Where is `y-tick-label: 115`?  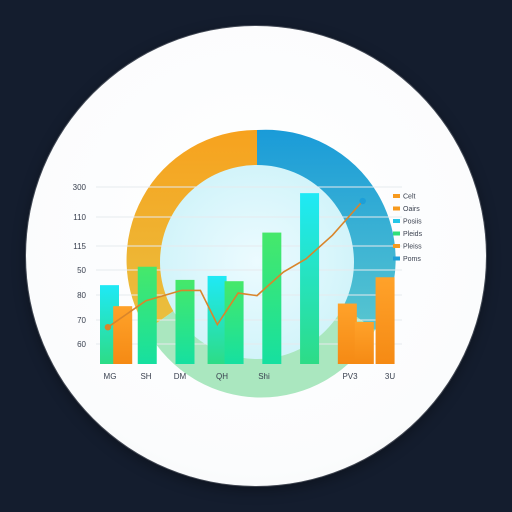 y-tick-label: 115 is located at coordinates (79, 246).